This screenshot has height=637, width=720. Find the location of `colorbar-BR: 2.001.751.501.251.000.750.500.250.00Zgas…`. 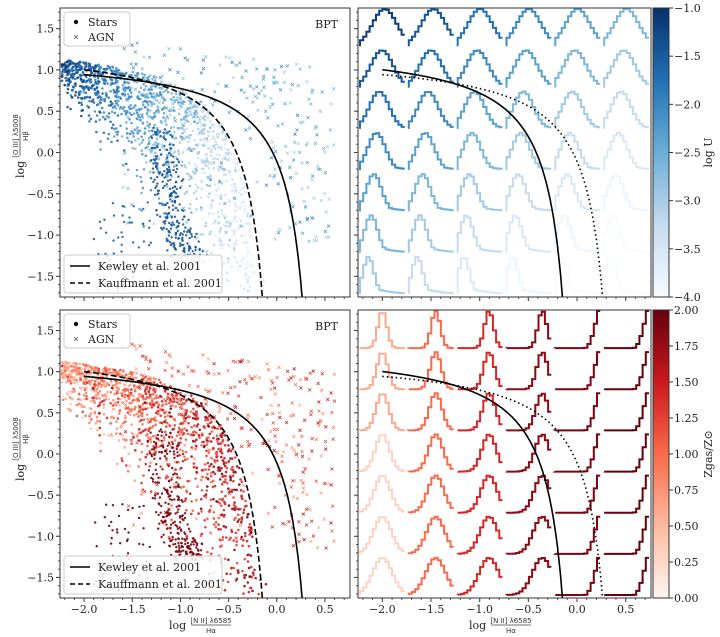

colorbar-BR: 2.001.751.501.251.000.750.500.250.00Zgas… is located at coordinates (683, 454).